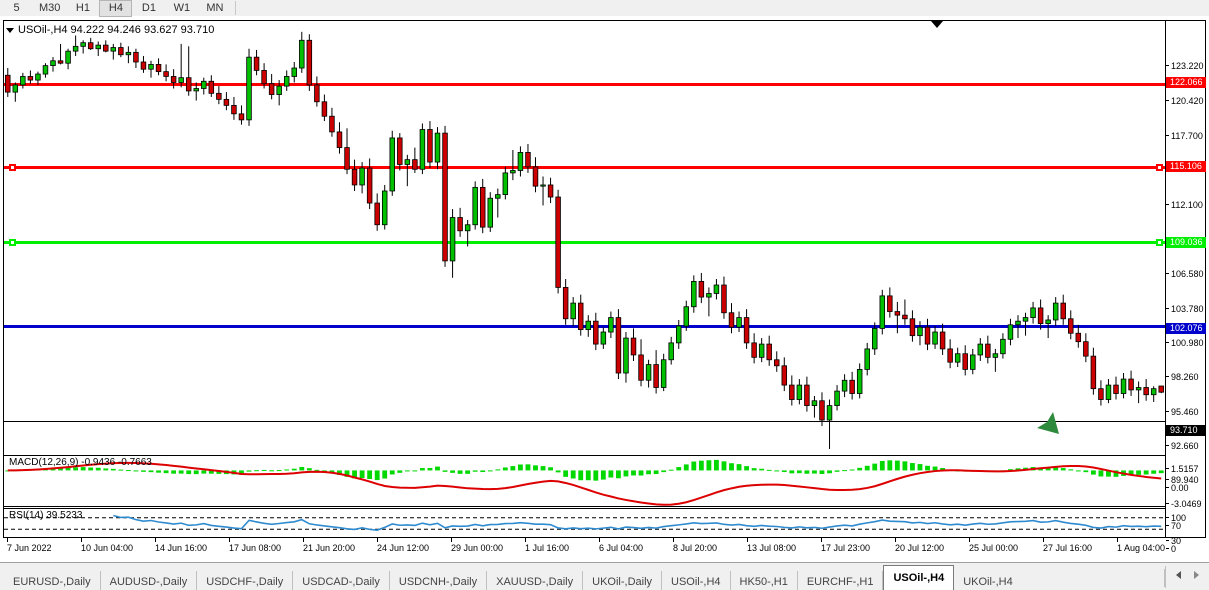 This screenshot has height=590, width=1209. What do you see at coordinates (341, 580) in the screenshot?
I see `chart-tab-usdcaddaily: USDCAD-,Daily` at bounding box center [341, 580].